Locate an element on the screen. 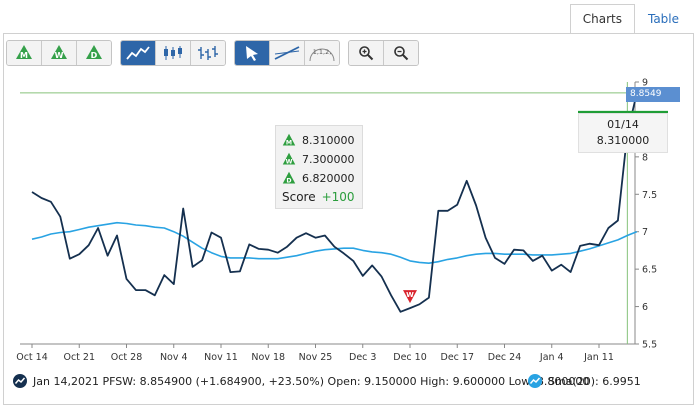  trendline-button is located at coordinates (287, 53).